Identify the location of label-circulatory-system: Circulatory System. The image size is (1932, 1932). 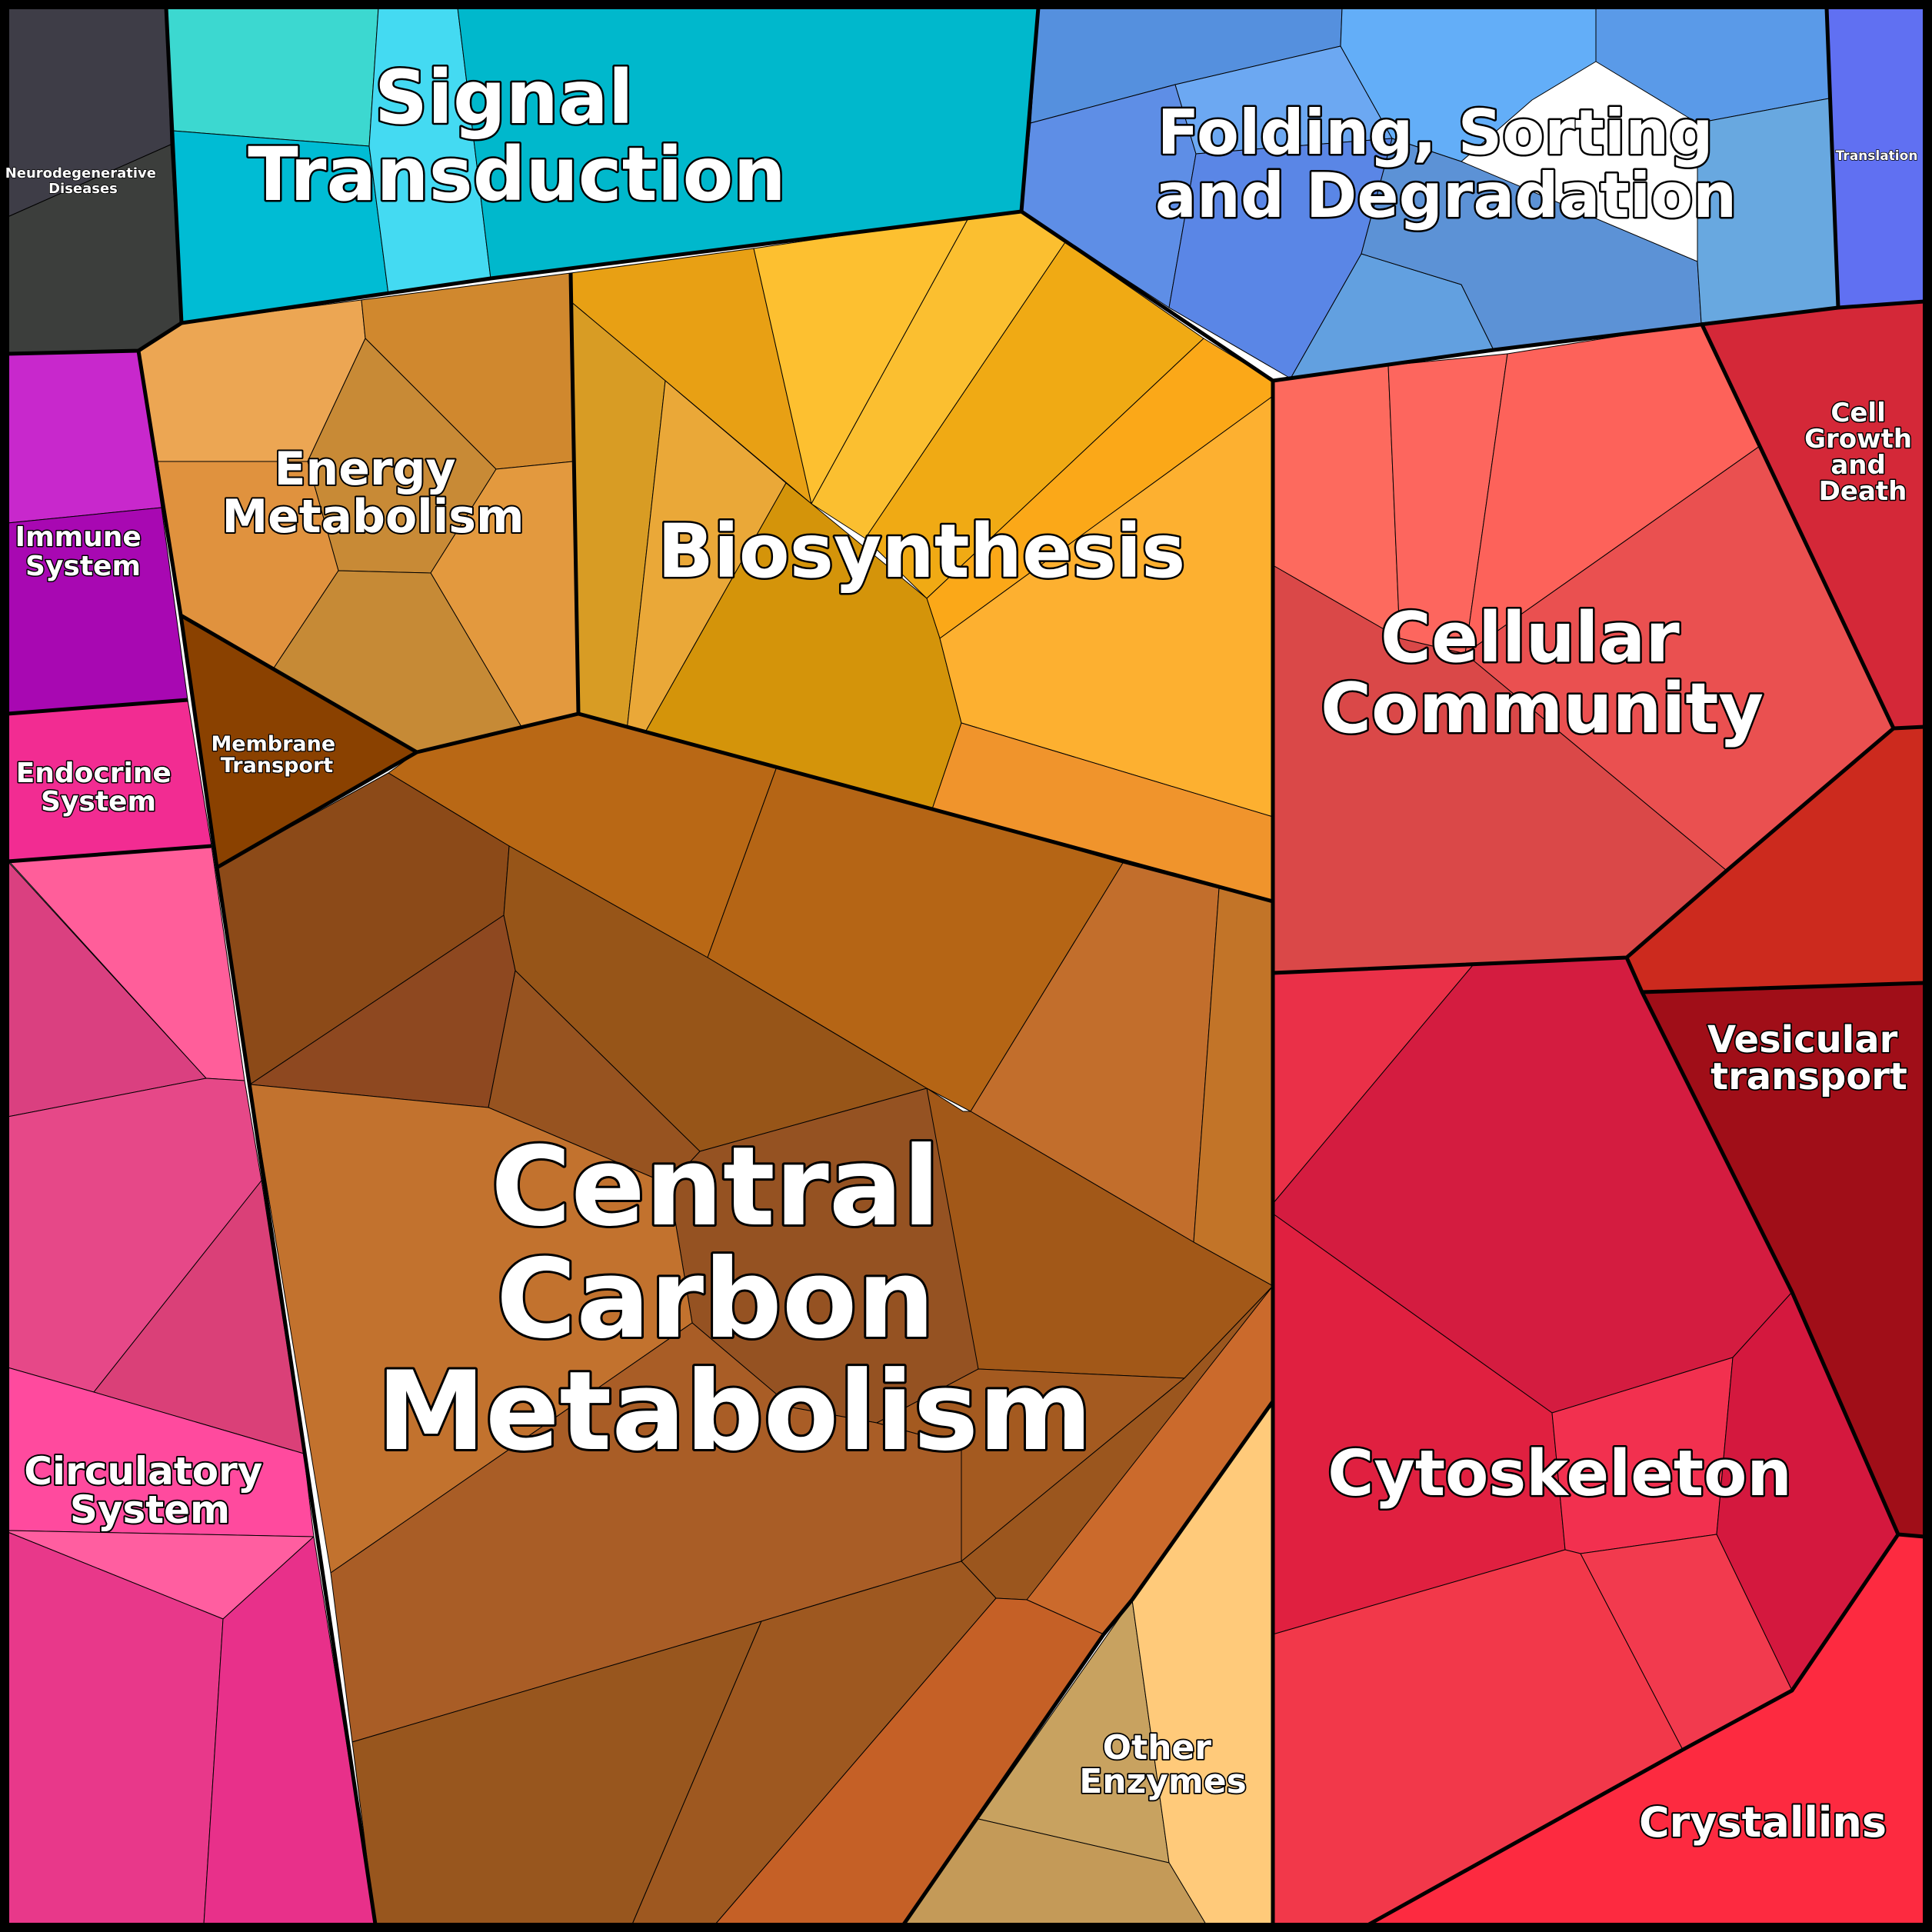
(150, 1490).